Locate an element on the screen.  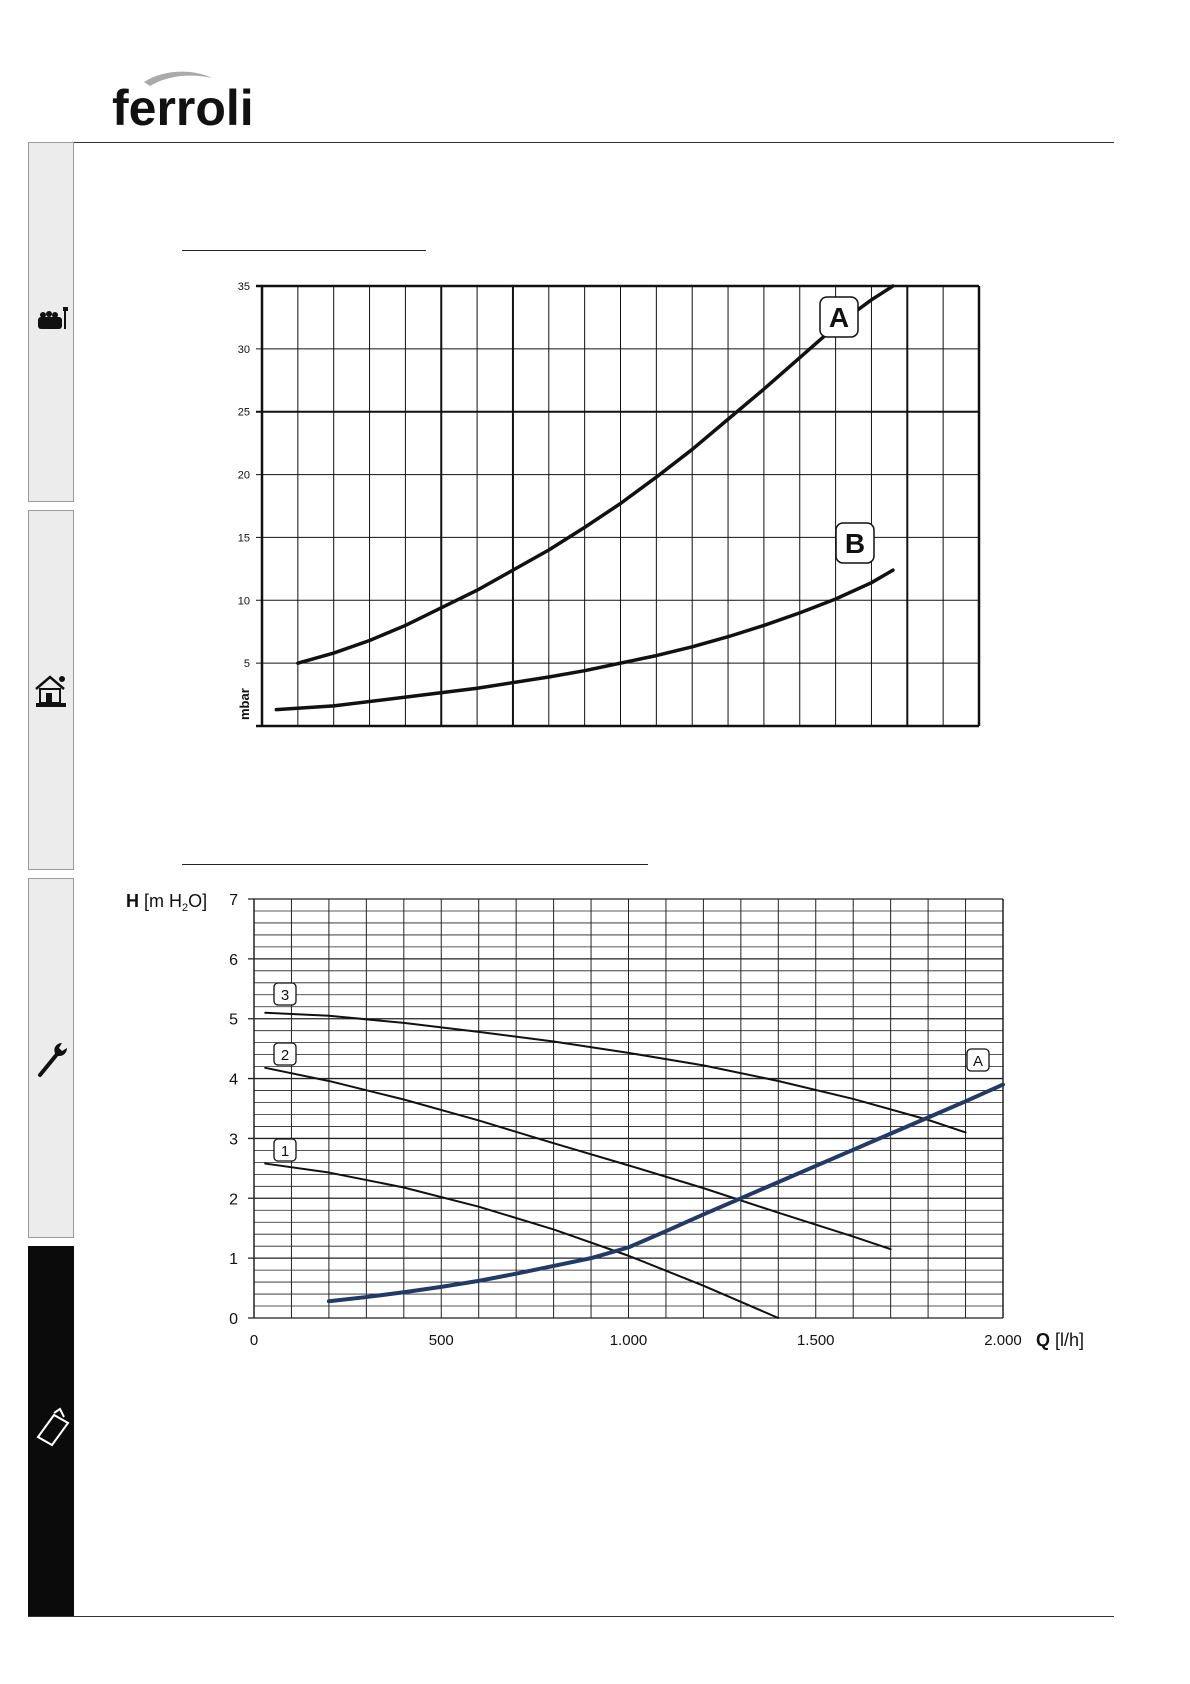
chart2-x-tick-label: 0 is located at coordinates (254, 1340).